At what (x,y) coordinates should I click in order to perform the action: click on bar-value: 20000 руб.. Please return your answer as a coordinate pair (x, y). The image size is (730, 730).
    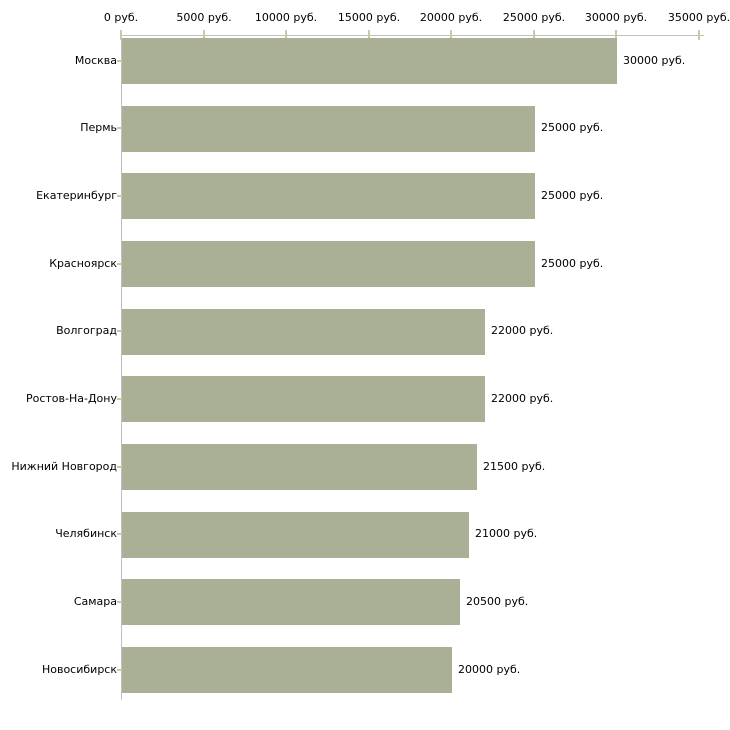
    Looking at the image, I should click on (489, 669).